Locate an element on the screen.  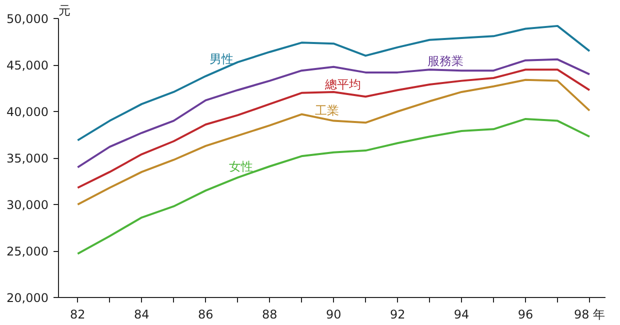
x-tick-label: 94 is located at coordinates (462, 315).